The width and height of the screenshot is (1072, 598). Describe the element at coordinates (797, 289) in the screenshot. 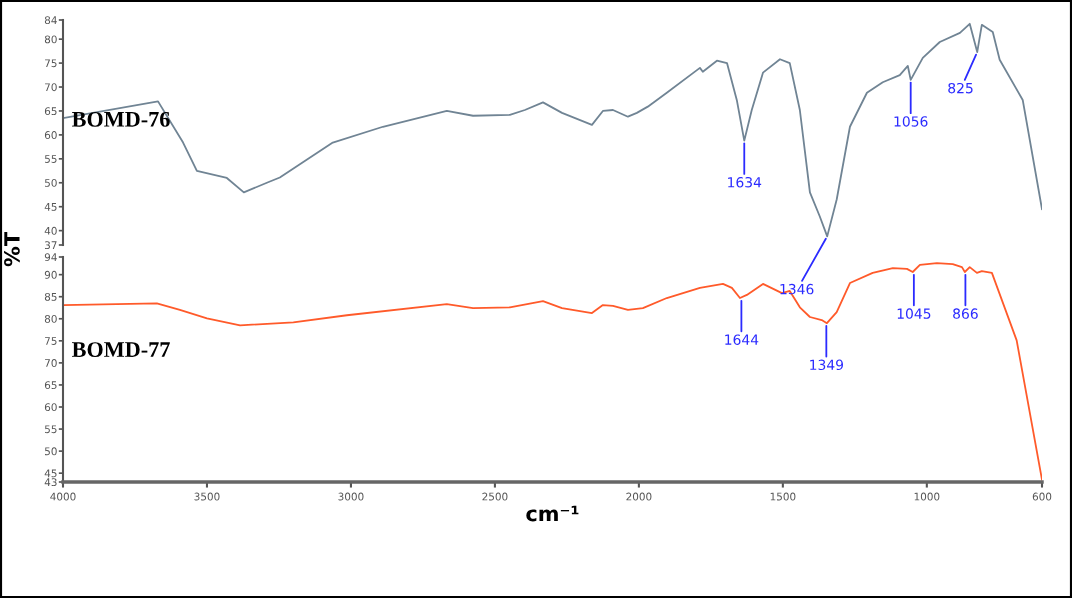

I see `annotation: 1346` at that location.